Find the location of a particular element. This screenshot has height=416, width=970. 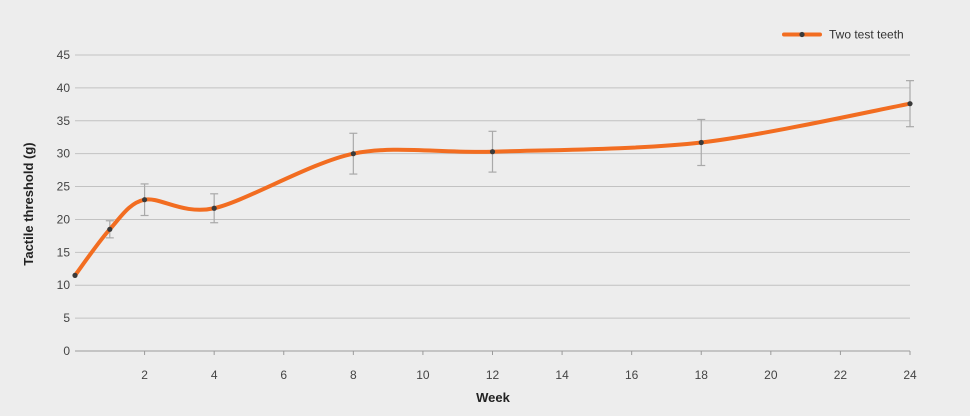

x-tick-label: 24 is located at coordinates (910, 375).